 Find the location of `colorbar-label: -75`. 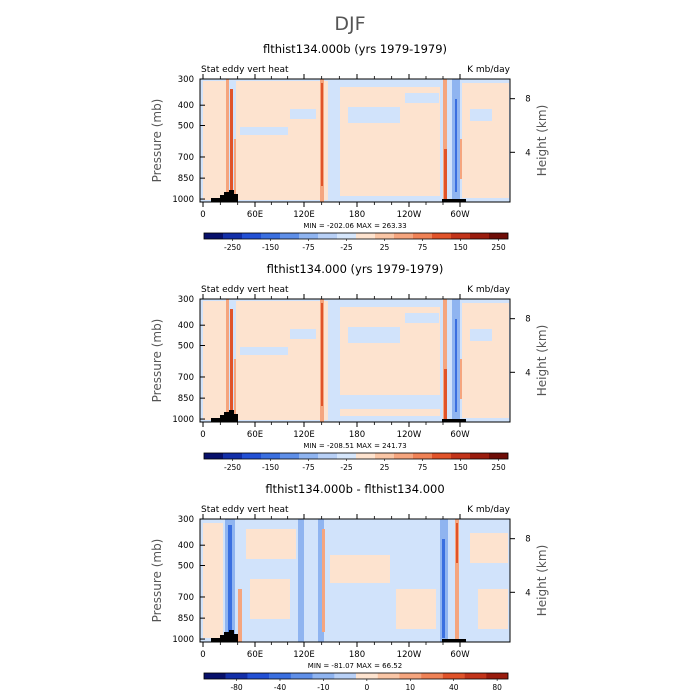

colorbar-label: -75 is located at coordinates (308, 467).